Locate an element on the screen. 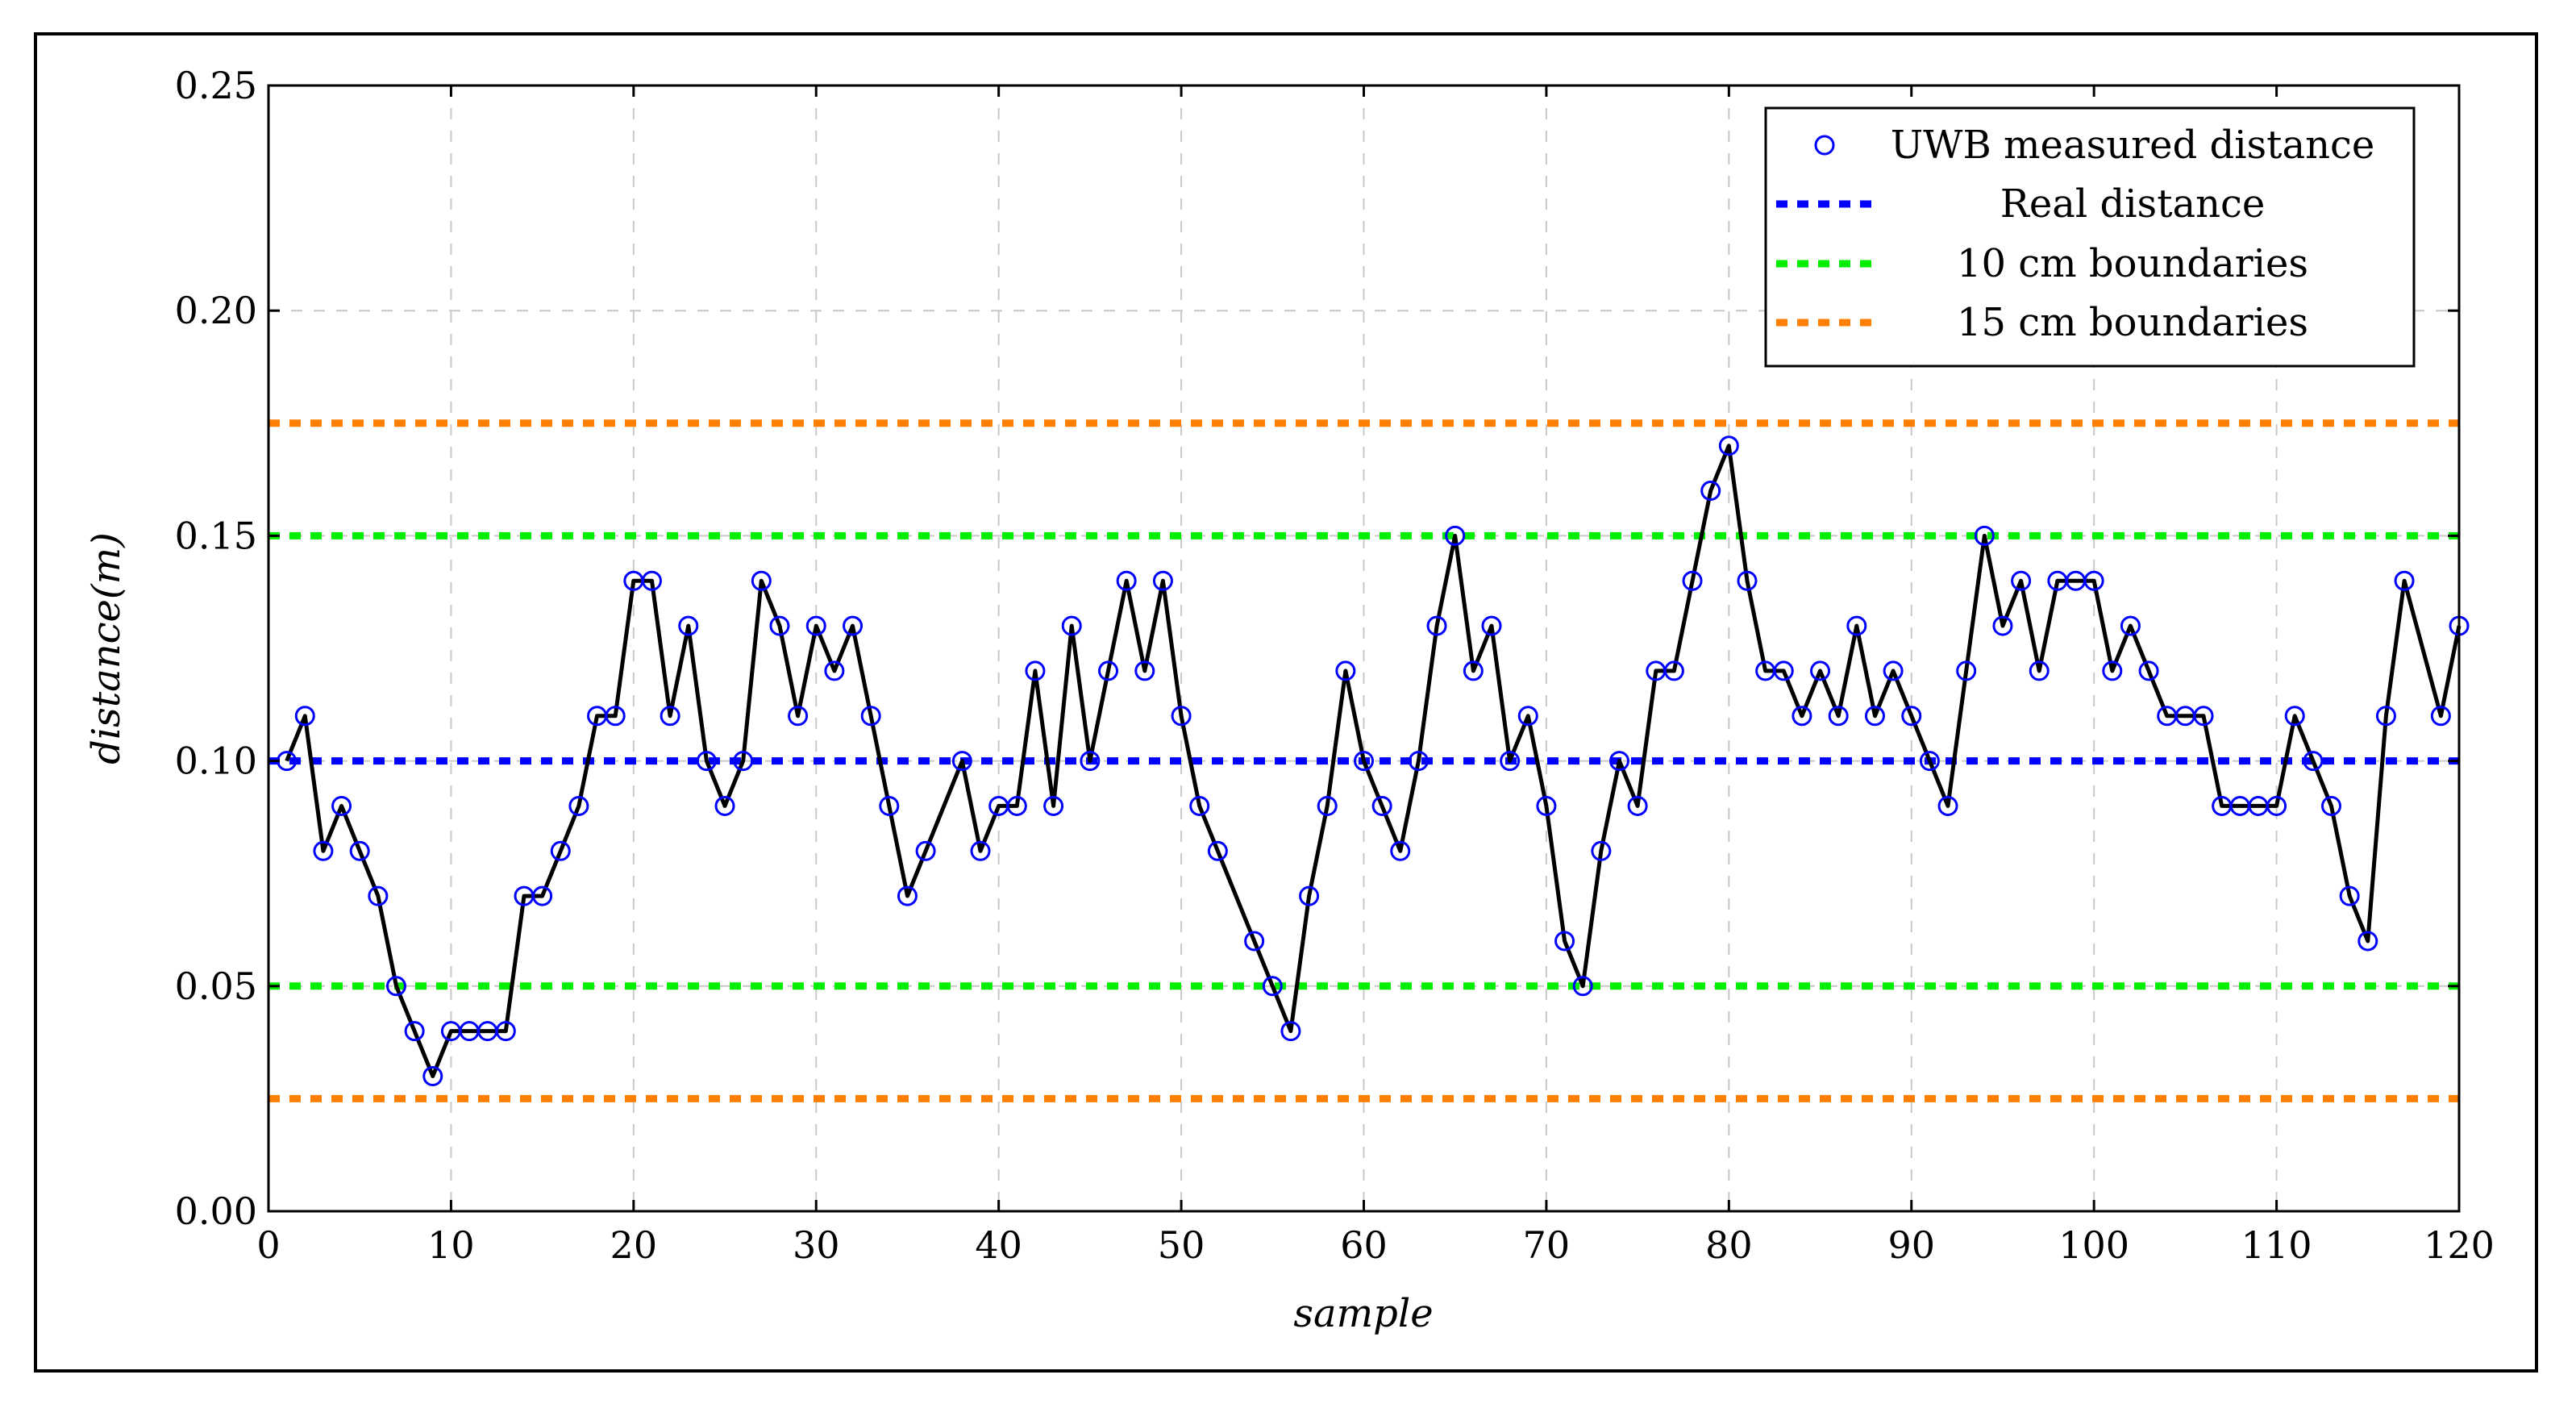  legend-label: 15 cm boundaries is located at coordinates (2132, 322).